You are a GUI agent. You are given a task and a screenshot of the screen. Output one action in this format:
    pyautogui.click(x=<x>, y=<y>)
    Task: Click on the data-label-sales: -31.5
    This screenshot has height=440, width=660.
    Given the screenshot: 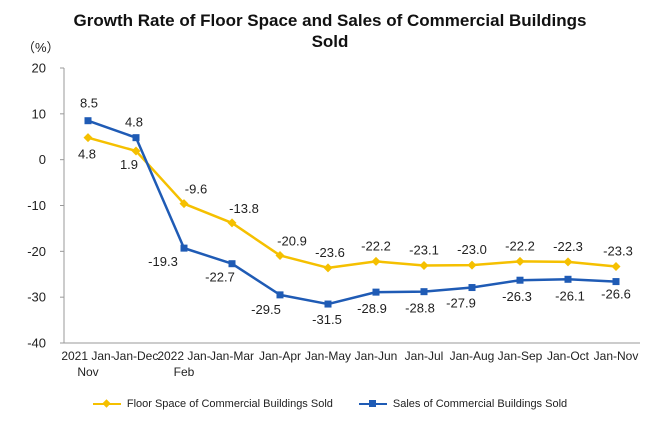 What is the action you would take?
    pyautogui.click(x=327, y=319)
    